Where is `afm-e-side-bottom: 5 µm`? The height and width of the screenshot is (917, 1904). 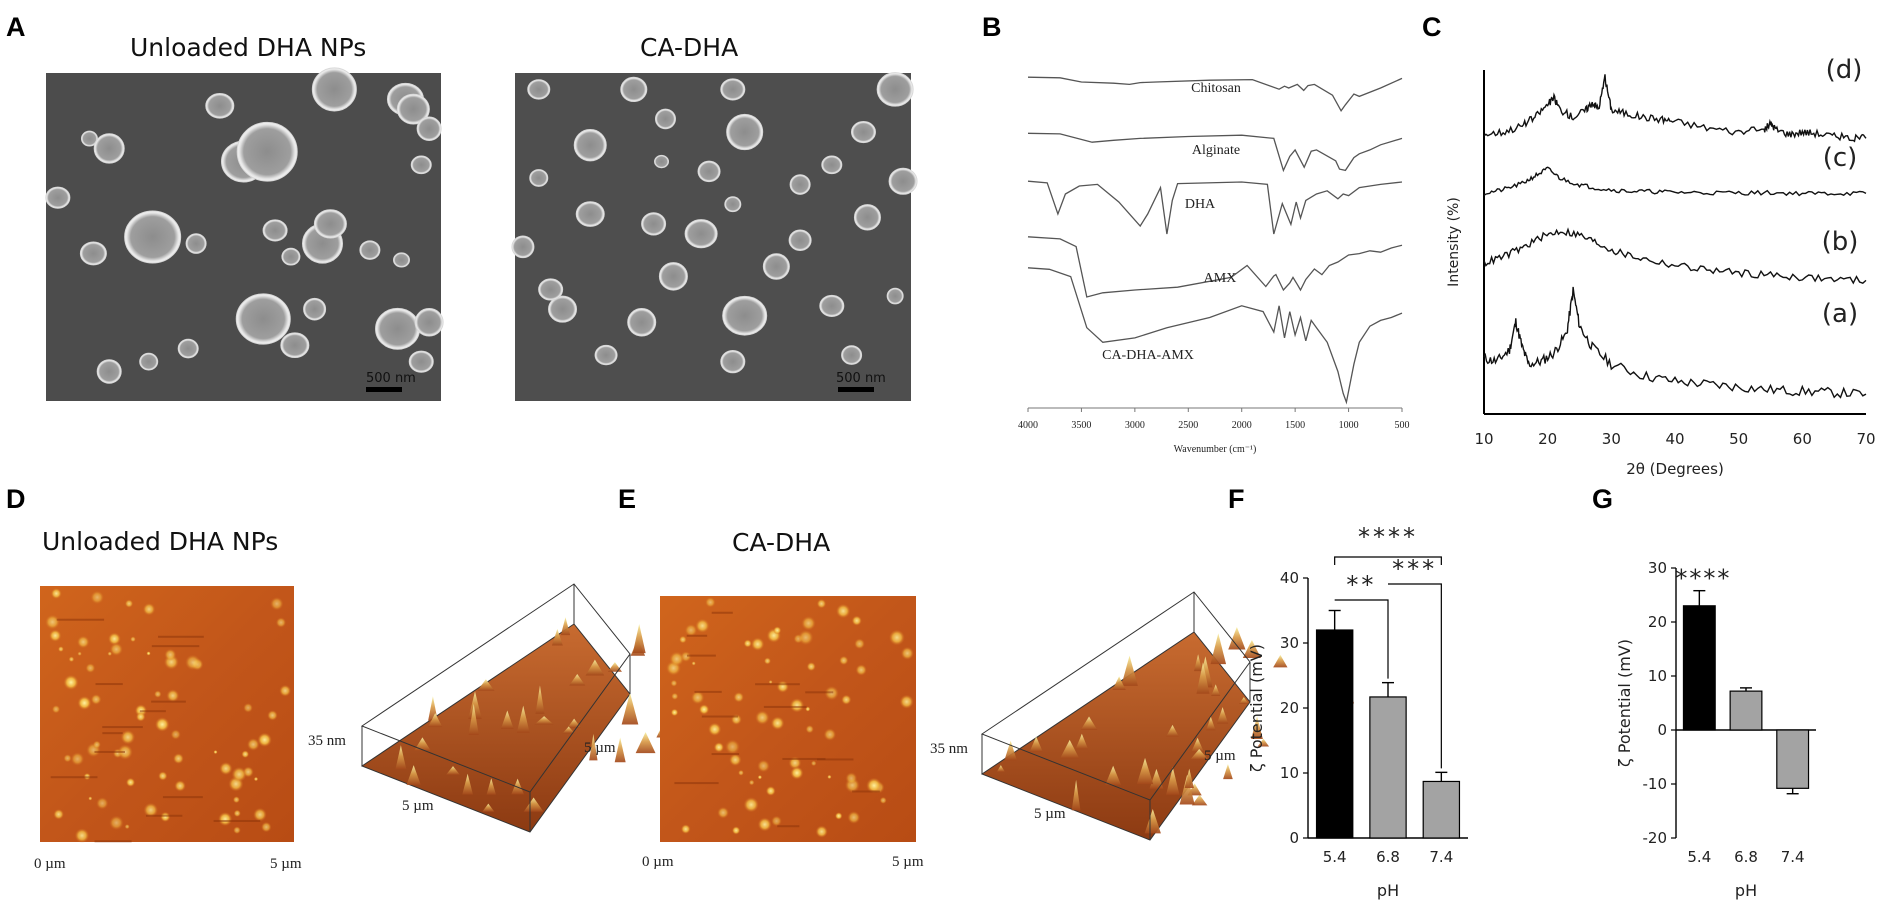
afm-e-side-bottom: 5 µm is located at coordinates (1050, 814).